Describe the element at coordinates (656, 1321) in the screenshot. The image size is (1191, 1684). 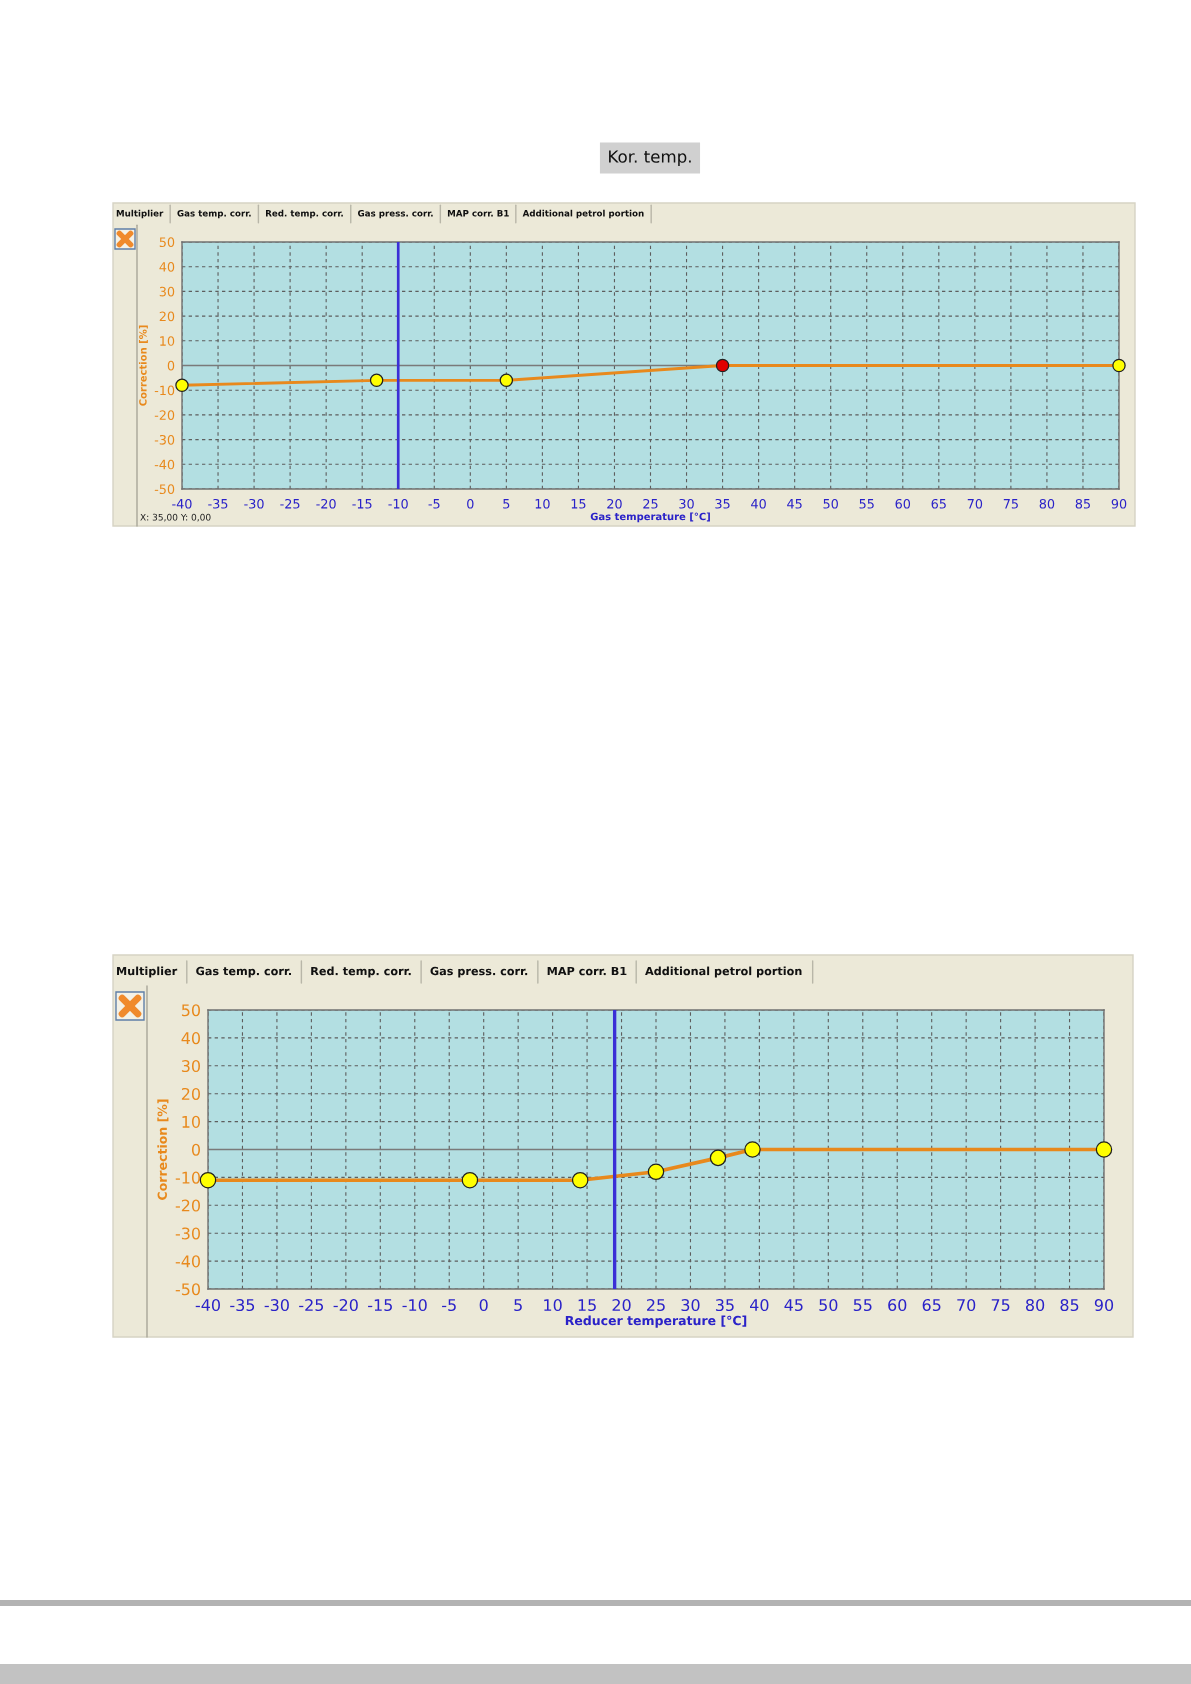
I see `x-axis-title: Reducer temperature [°C]` at that location.